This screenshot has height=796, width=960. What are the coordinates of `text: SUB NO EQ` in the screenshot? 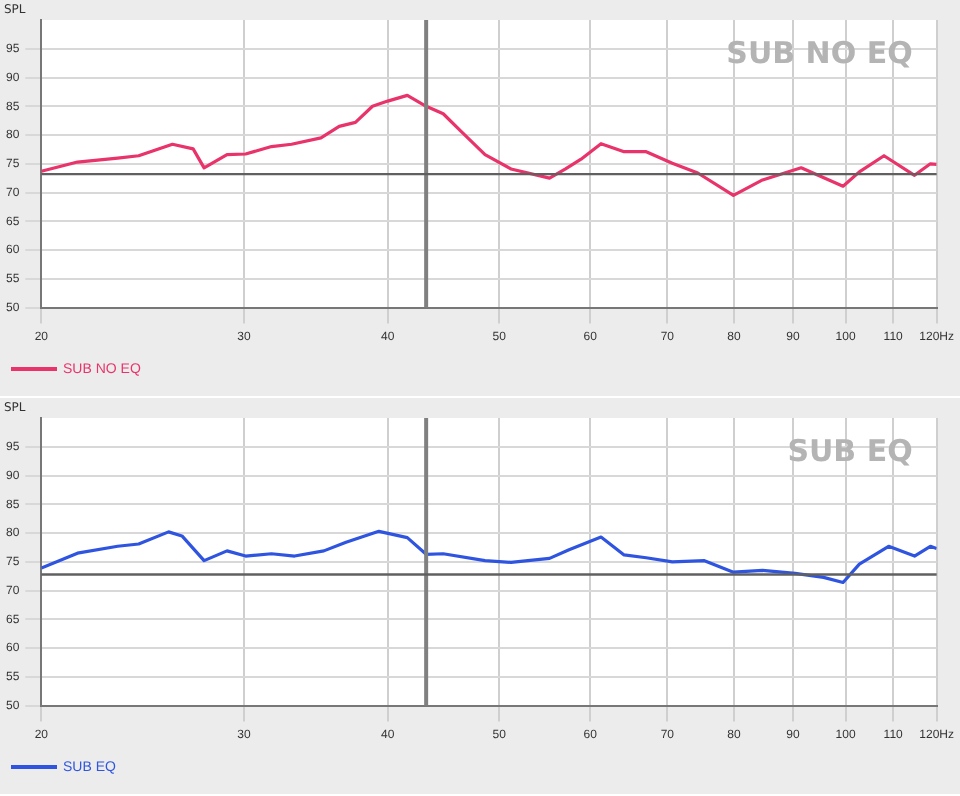 It's located at (819, 52).